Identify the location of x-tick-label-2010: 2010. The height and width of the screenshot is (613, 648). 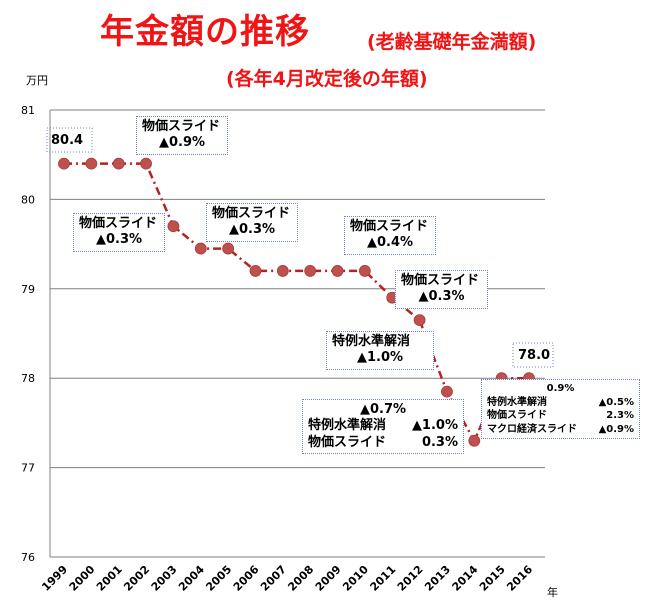
(355, 578).